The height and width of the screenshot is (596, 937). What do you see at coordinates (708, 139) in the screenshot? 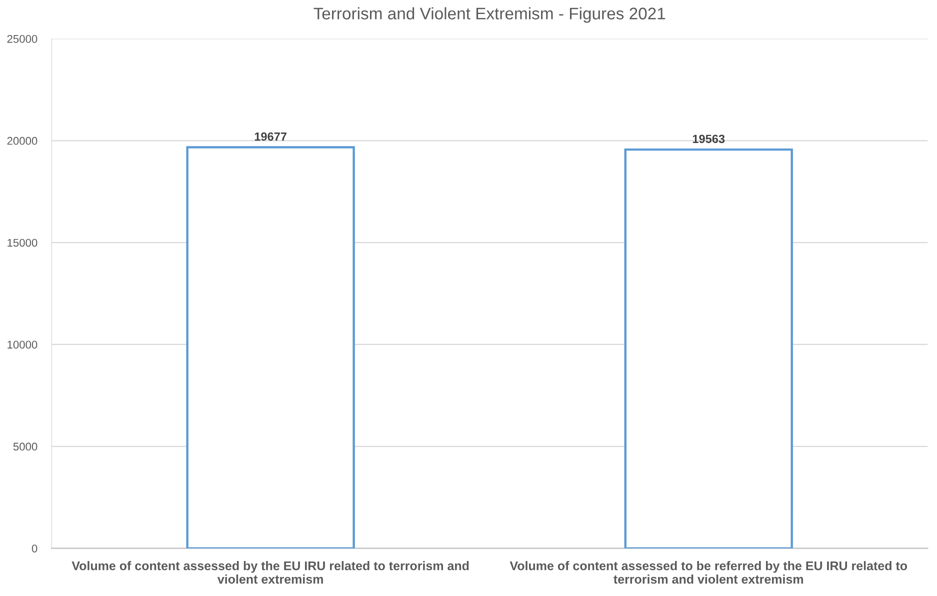
I see `data-label: 19563` at bounding box center [708, 139].